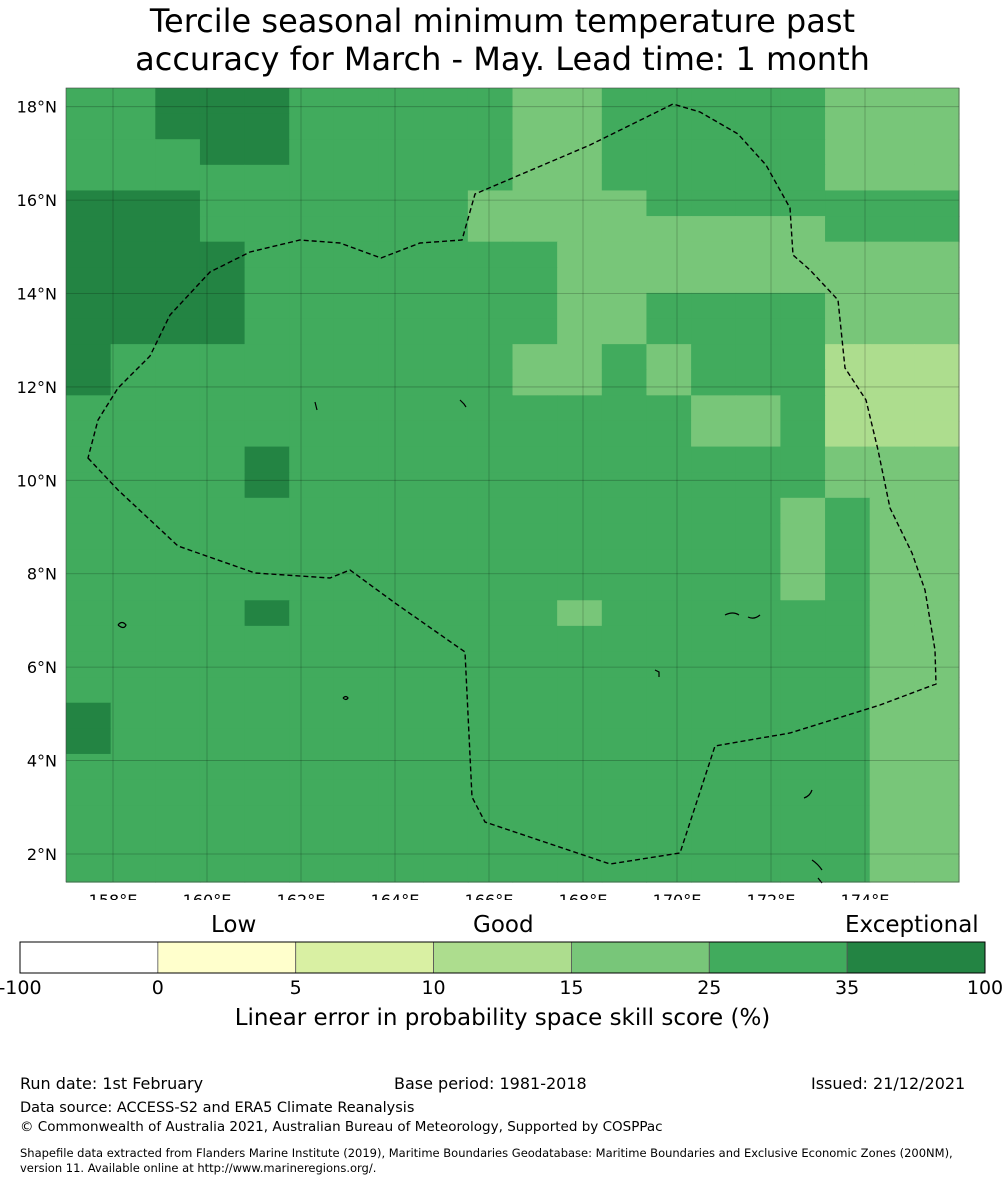 The width and height of the screenshot is (1005, 1185). Describe the element at coordinates (234, 925) in the screenshot. I see `colorbar-category-low: Low` at that location.